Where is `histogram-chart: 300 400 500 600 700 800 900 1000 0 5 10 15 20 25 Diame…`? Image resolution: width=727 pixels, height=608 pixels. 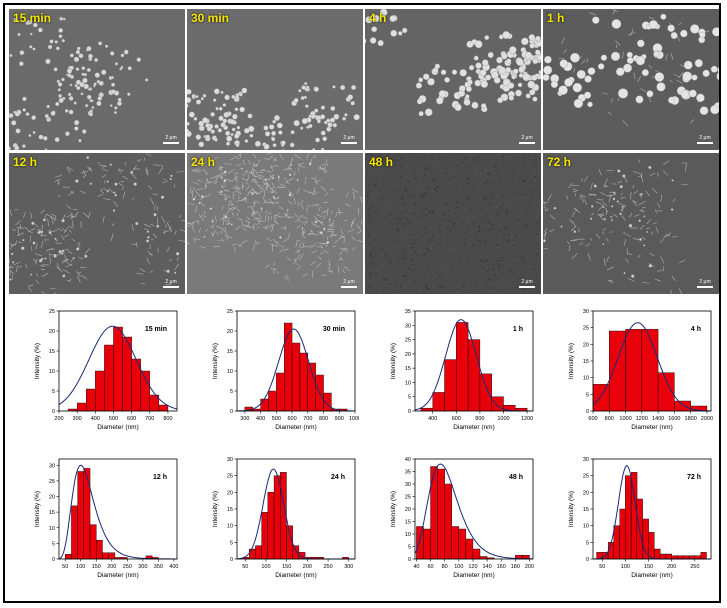
histogram-chart: 300 400 500 600 700 800 900 1000 0 5 10 15 20 25 Diame… is located at coordinates (285, 370).